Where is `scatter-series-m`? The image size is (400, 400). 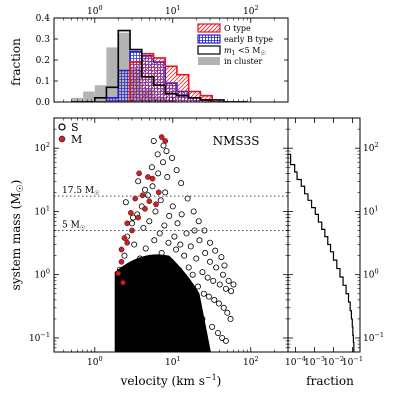
scatter-series-m is located at coordinates (142, 210).